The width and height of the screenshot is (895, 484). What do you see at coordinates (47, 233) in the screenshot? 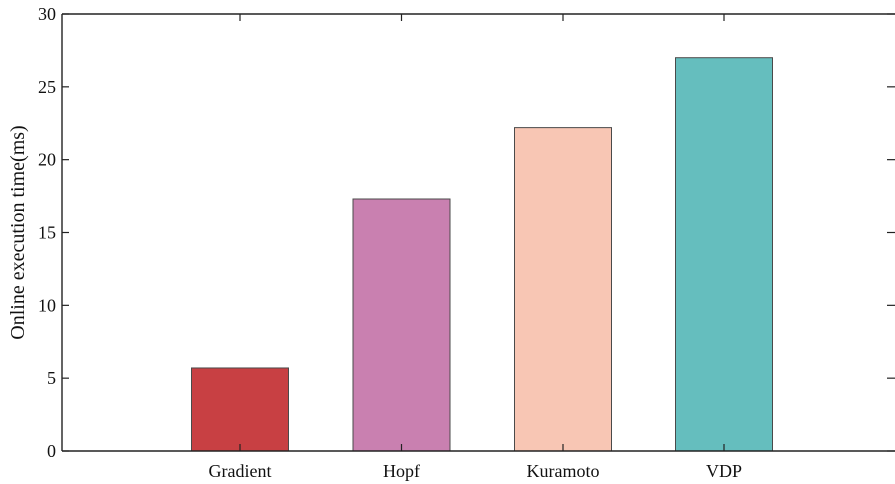
I see `y-tick-label: 15` at bounding box center [47, 233].